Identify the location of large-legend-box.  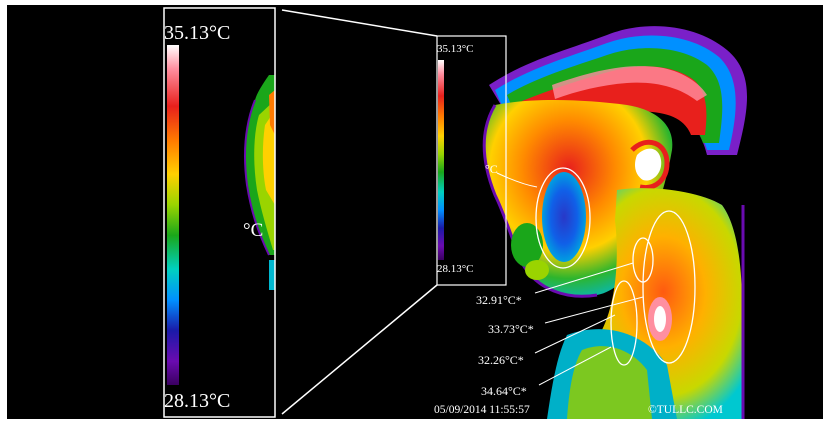
(219, 212).